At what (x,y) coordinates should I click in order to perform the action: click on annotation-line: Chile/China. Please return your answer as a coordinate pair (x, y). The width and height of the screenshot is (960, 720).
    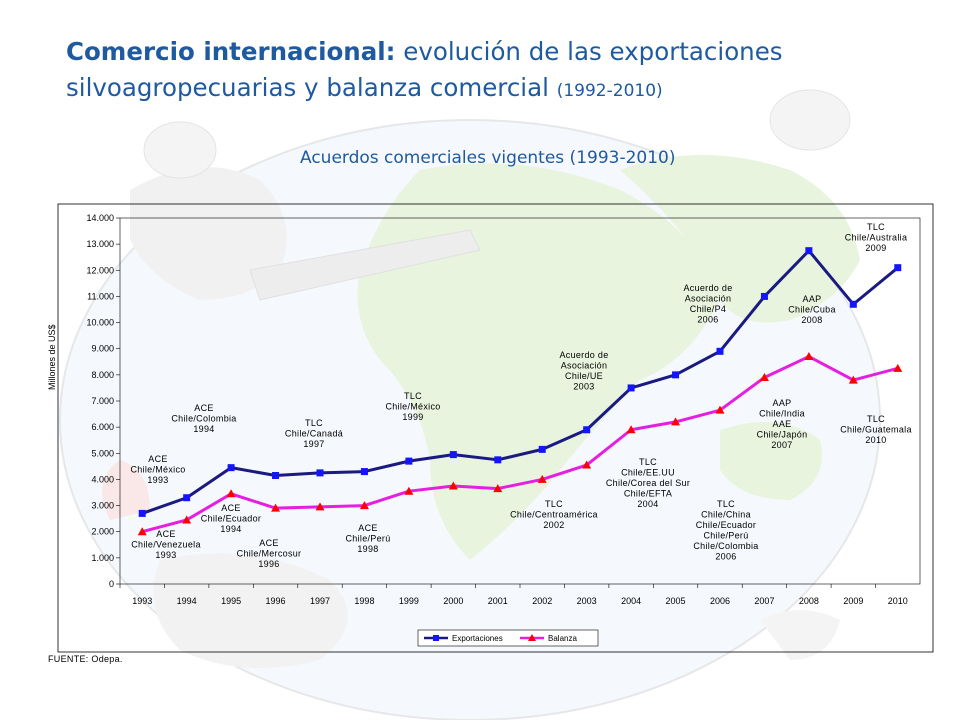
    Looking at the image, I should click on (726, 515).